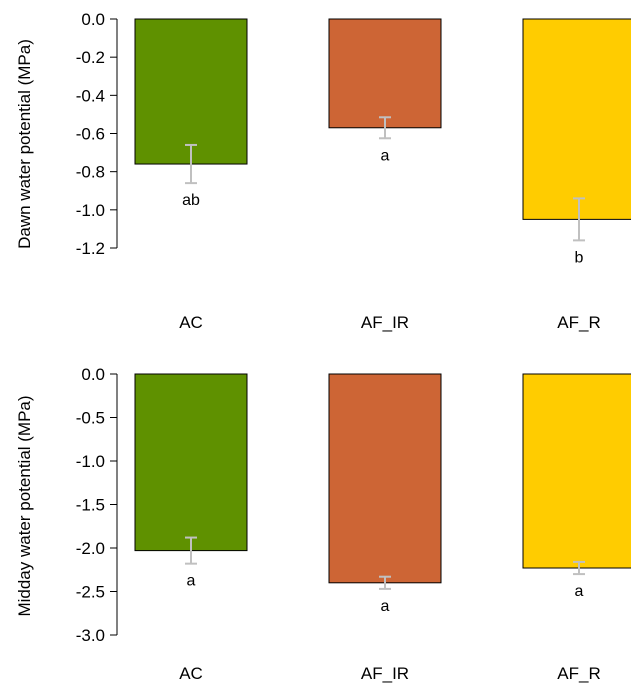 This screenshot has width=631, height=684. Describe the element at coordinates (191, 322) in the screenshot. I see `dawn-category-label: AC` at that location.